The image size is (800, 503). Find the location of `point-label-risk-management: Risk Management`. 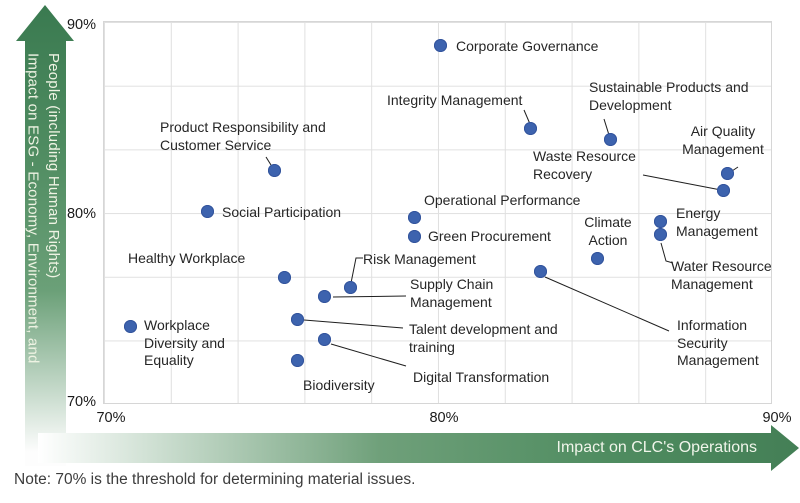

point-label-risk-management: Risk Management is located at coordinates (419, 259).